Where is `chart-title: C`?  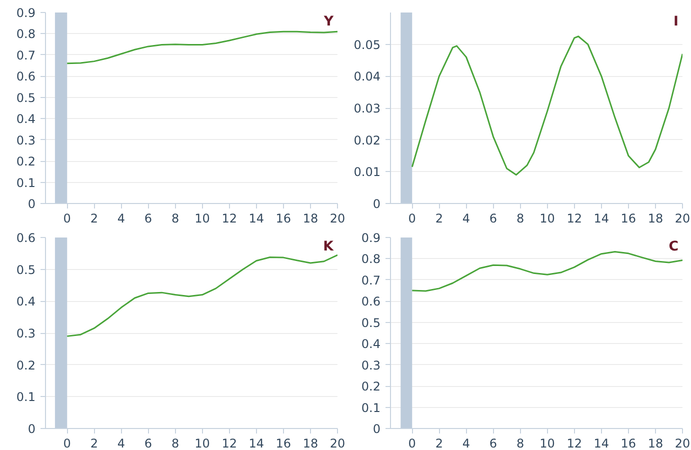
chart-title: C is located at coordinates (673, 247).